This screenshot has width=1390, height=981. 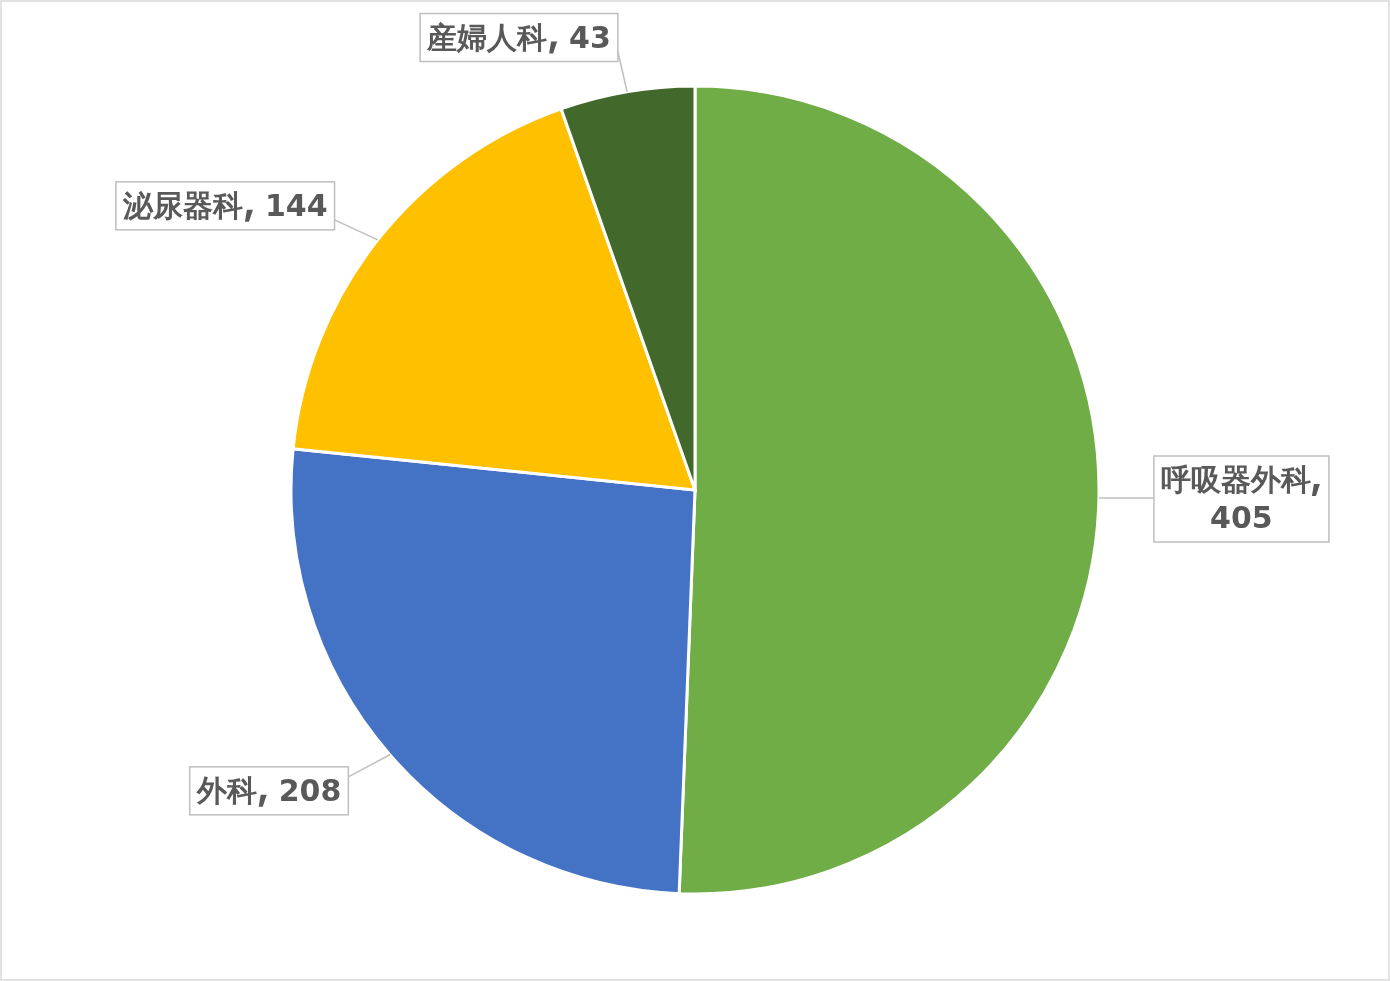 I want to click on data-label: 43, so click(x=590, y=37).